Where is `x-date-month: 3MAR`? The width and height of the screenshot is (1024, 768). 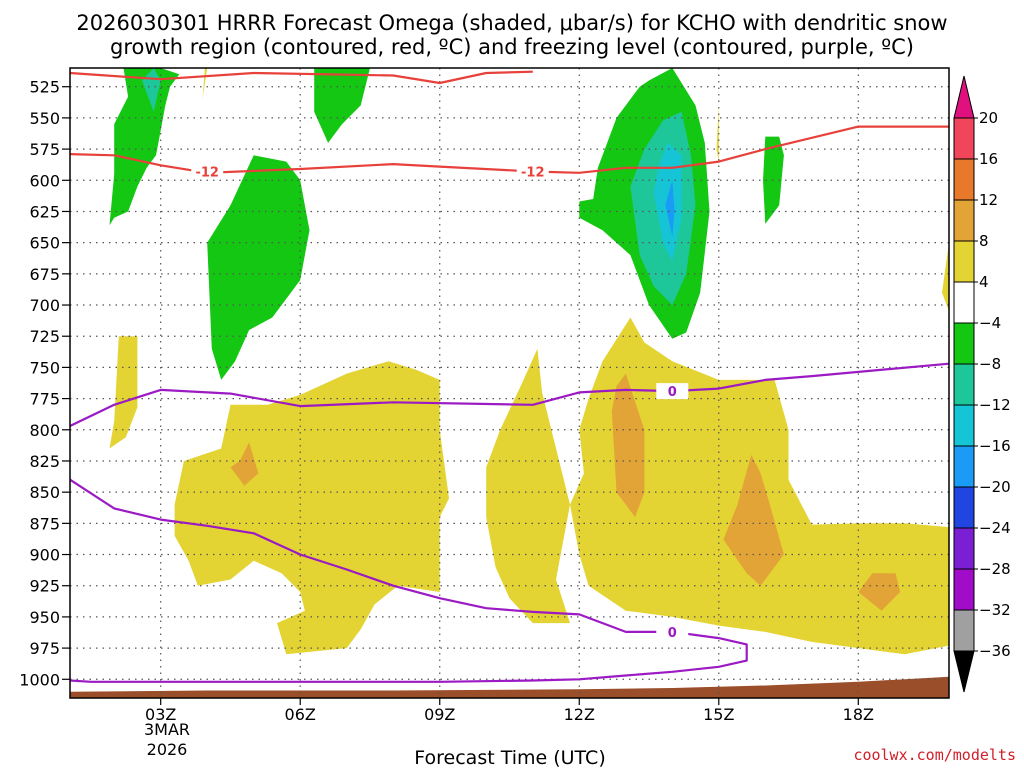 x-date-month: 3MAR is located at coordinates (167, 729).